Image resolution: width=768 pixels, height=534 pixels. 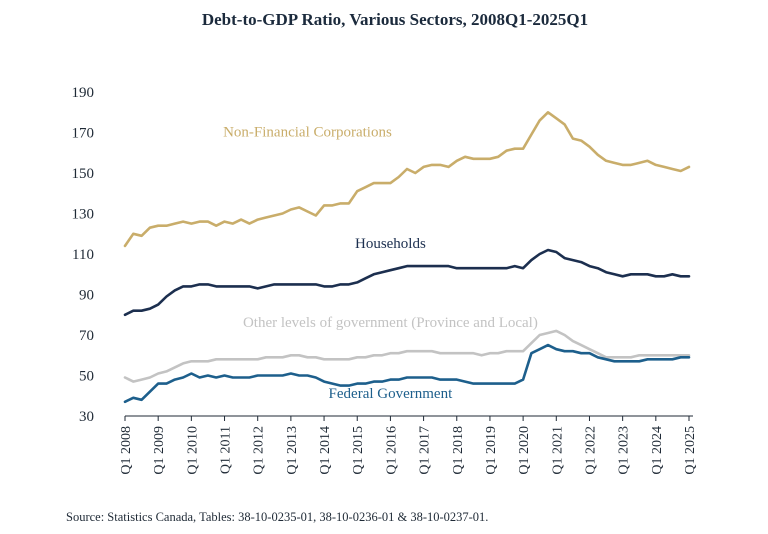 What do you see at coordinates (192, 450) in the screenshot?
I see `x-tick-label: Q1 2010` at bounding box center [192, 450].